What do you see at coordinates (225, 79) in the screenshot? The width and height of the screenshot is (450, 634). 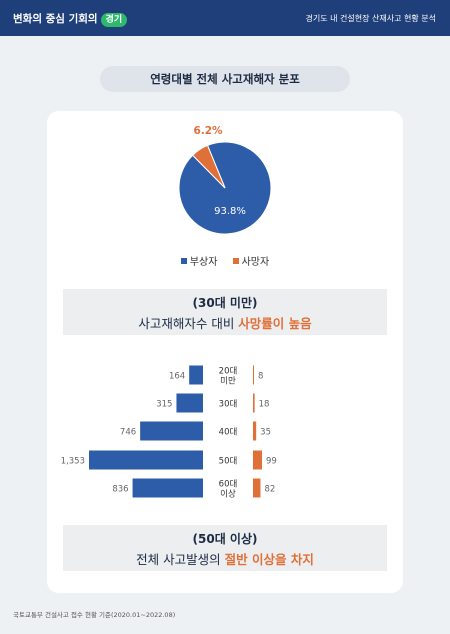 I see `page-title: 연령대별 전체 사고재해자 분포` at bounding box center [225, 79].